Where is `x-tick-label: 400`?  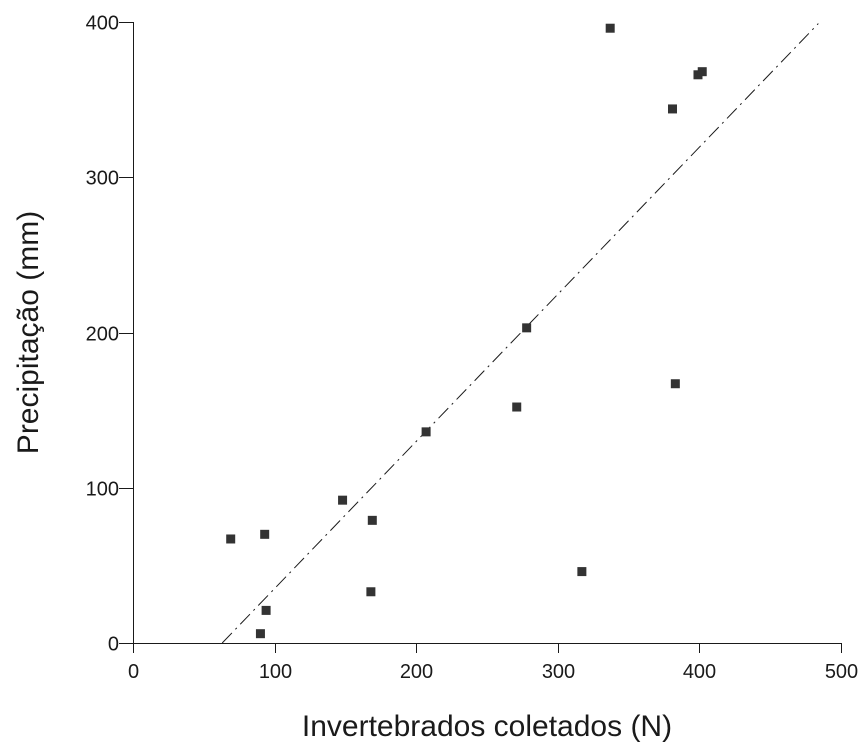 x-tick-label: 400 is located at coordinates (699, 672).